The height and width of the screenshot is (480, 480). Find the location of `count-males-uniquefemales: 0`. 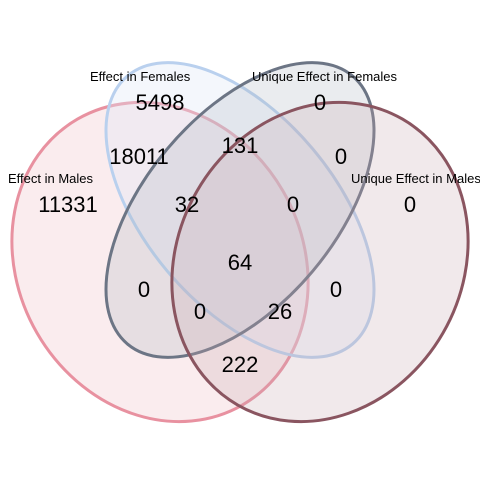

count-males-uniquefemales: 0 is located at coordinates (144, 289).